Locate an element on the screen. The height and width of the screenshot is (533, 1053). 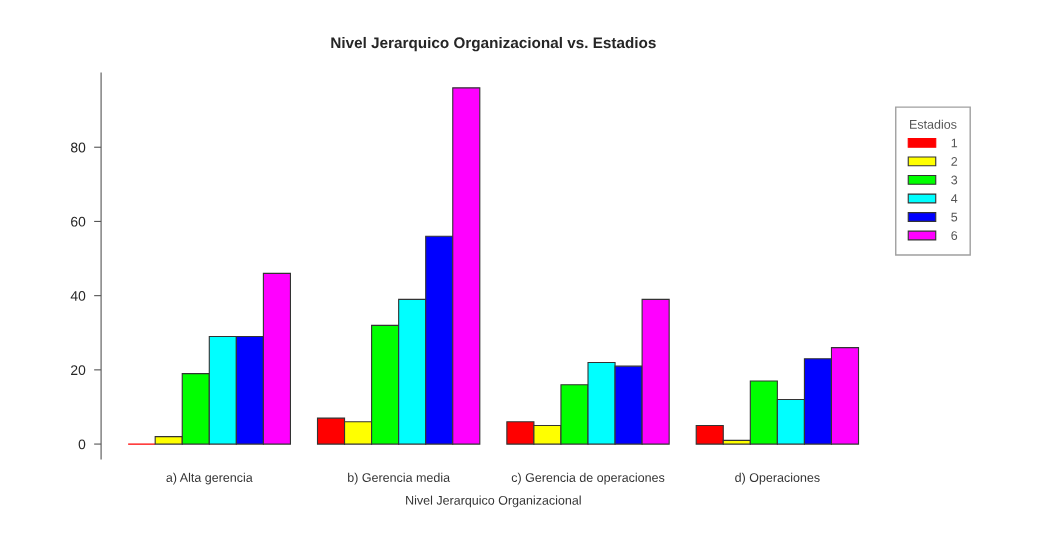
legend-label: 4 is located at coordinates (954, 198).